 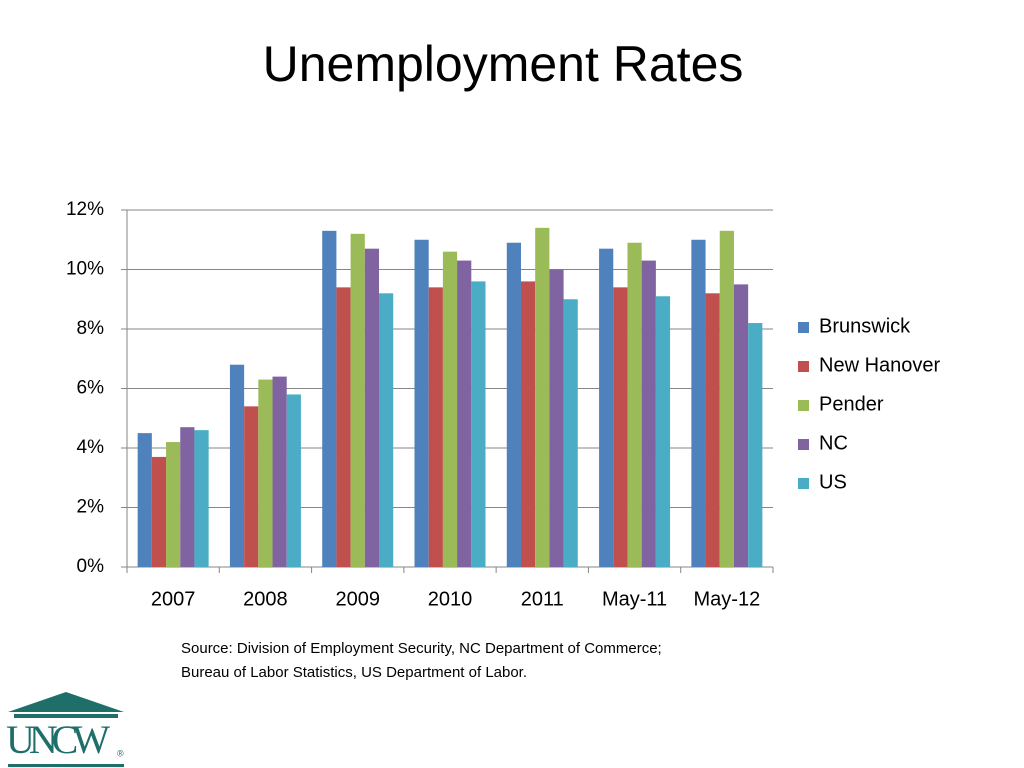 What do you see at coordinates (727, 599) in the screenshot?
I see `x-tick-label: May-12` at bounding box center [727, 599].